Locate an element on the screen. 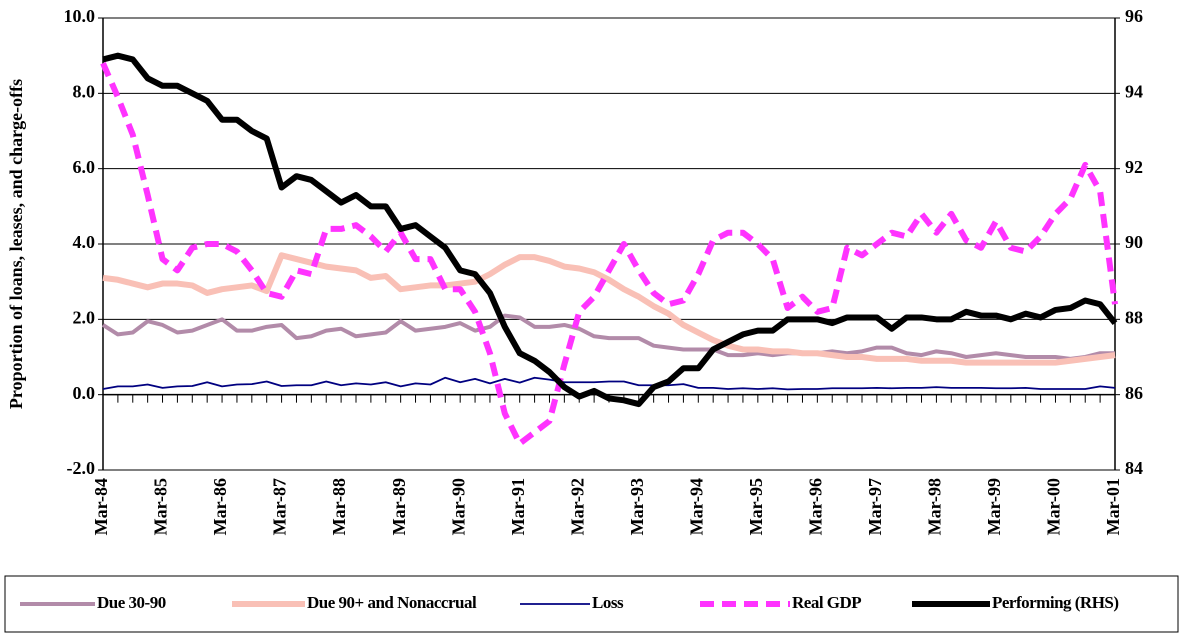  y2-tick-label: 84 is located at coordinates (1134, 468).